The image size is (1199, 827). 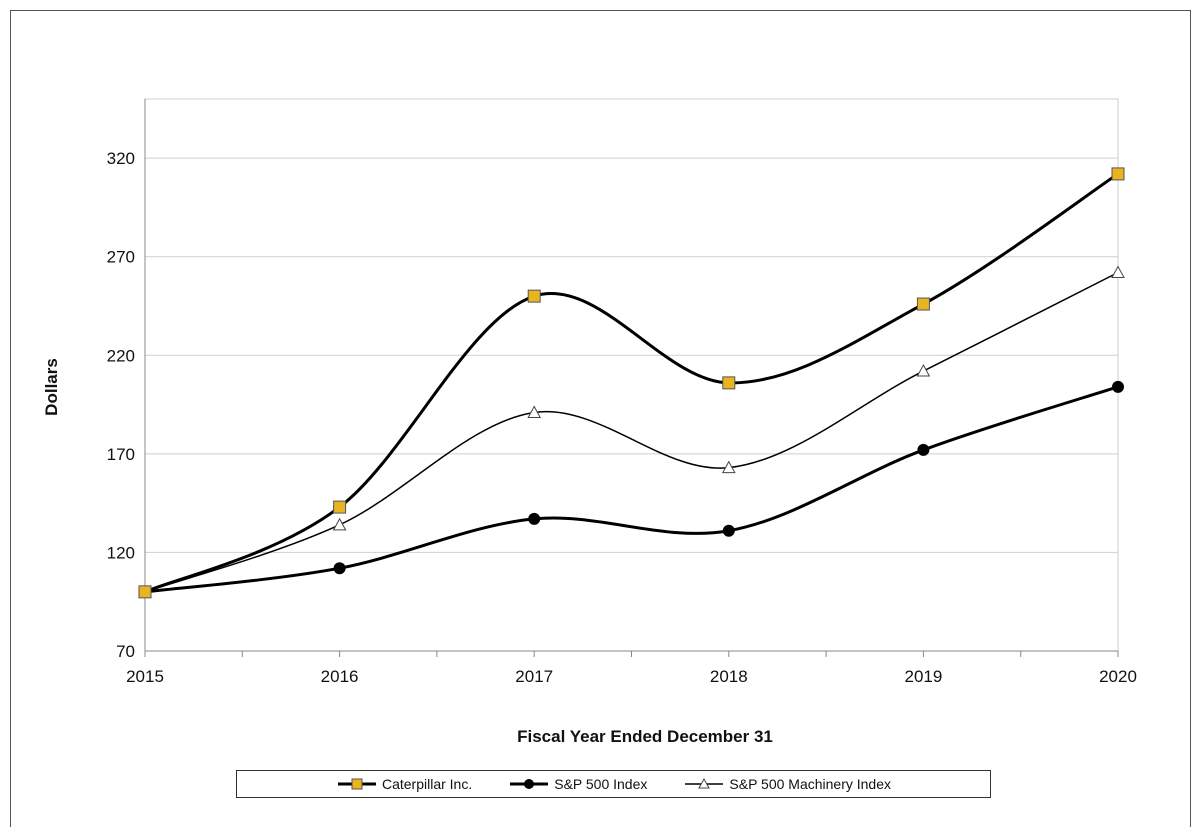 I want to click on y-tick-label-170: 170, so click(x=121, y=454).